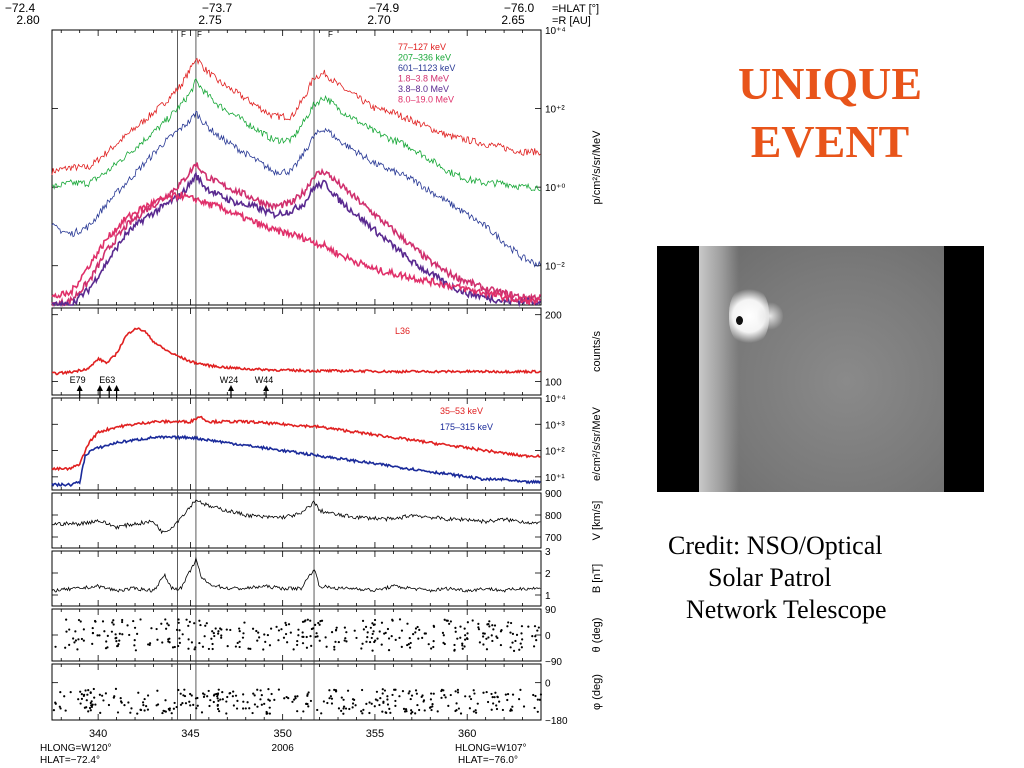  Describe the element at coordinates (556, 721) in the screenshot. I see `y-tick-label: −180` at that location.